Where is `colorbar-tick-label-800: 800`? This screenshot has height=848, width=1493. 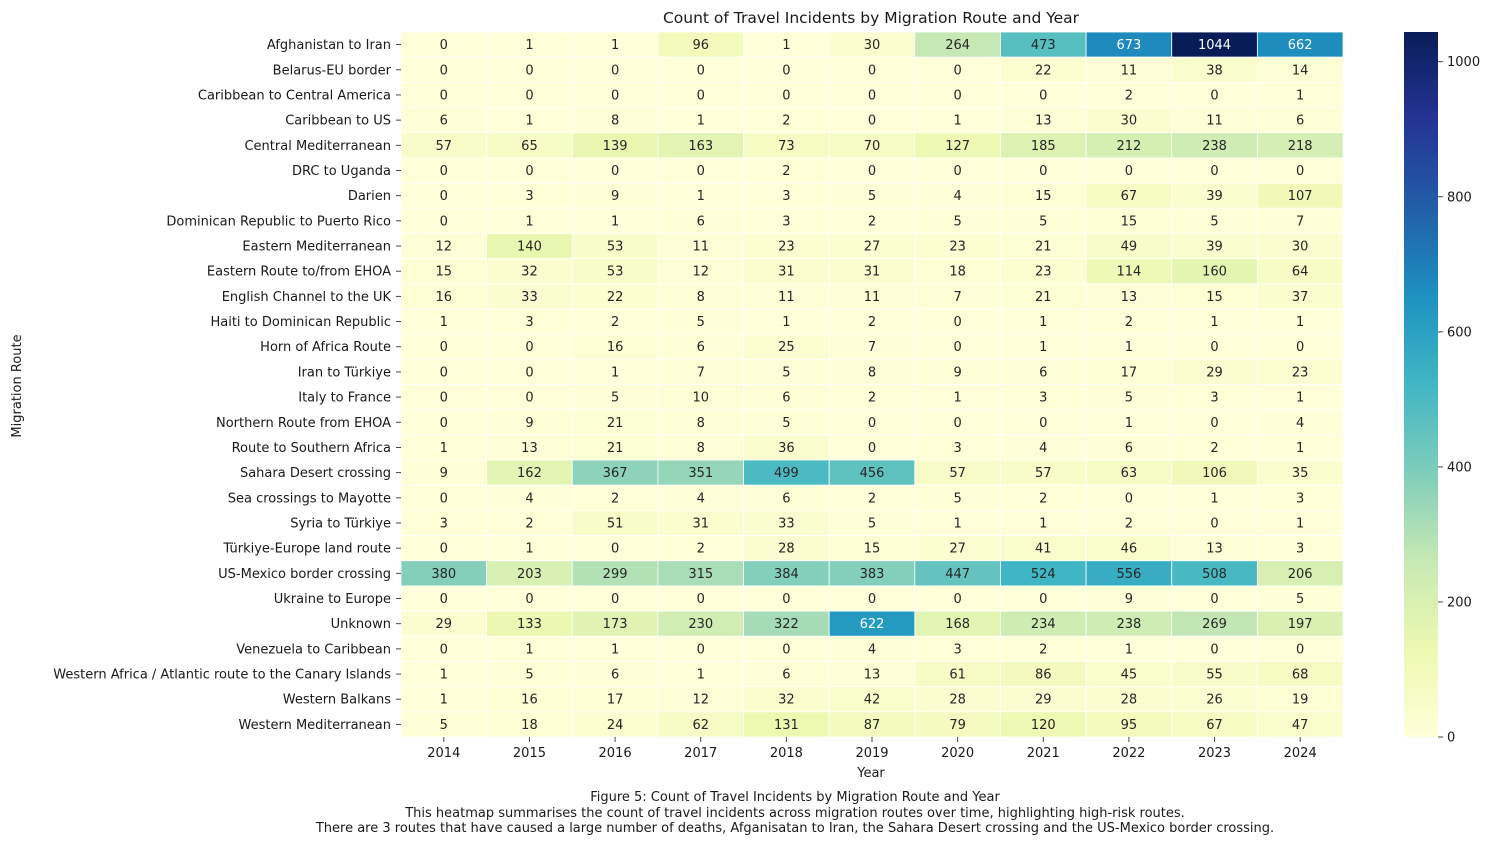 colorbar-tick-label-800: 800 is located at coordinates (1459, 197).